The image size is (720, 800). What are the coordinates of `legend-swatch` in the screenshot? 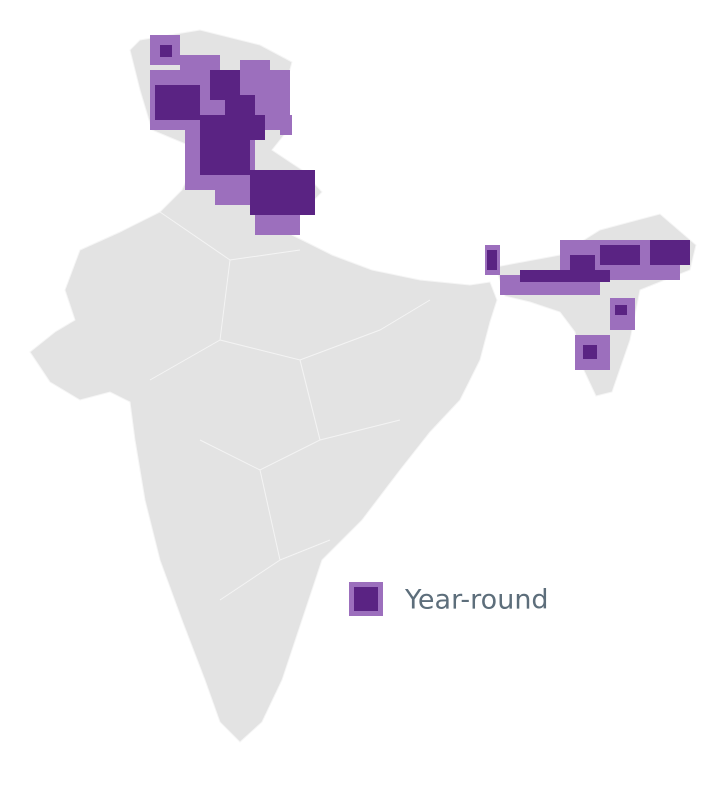 It's located at (366, 599).